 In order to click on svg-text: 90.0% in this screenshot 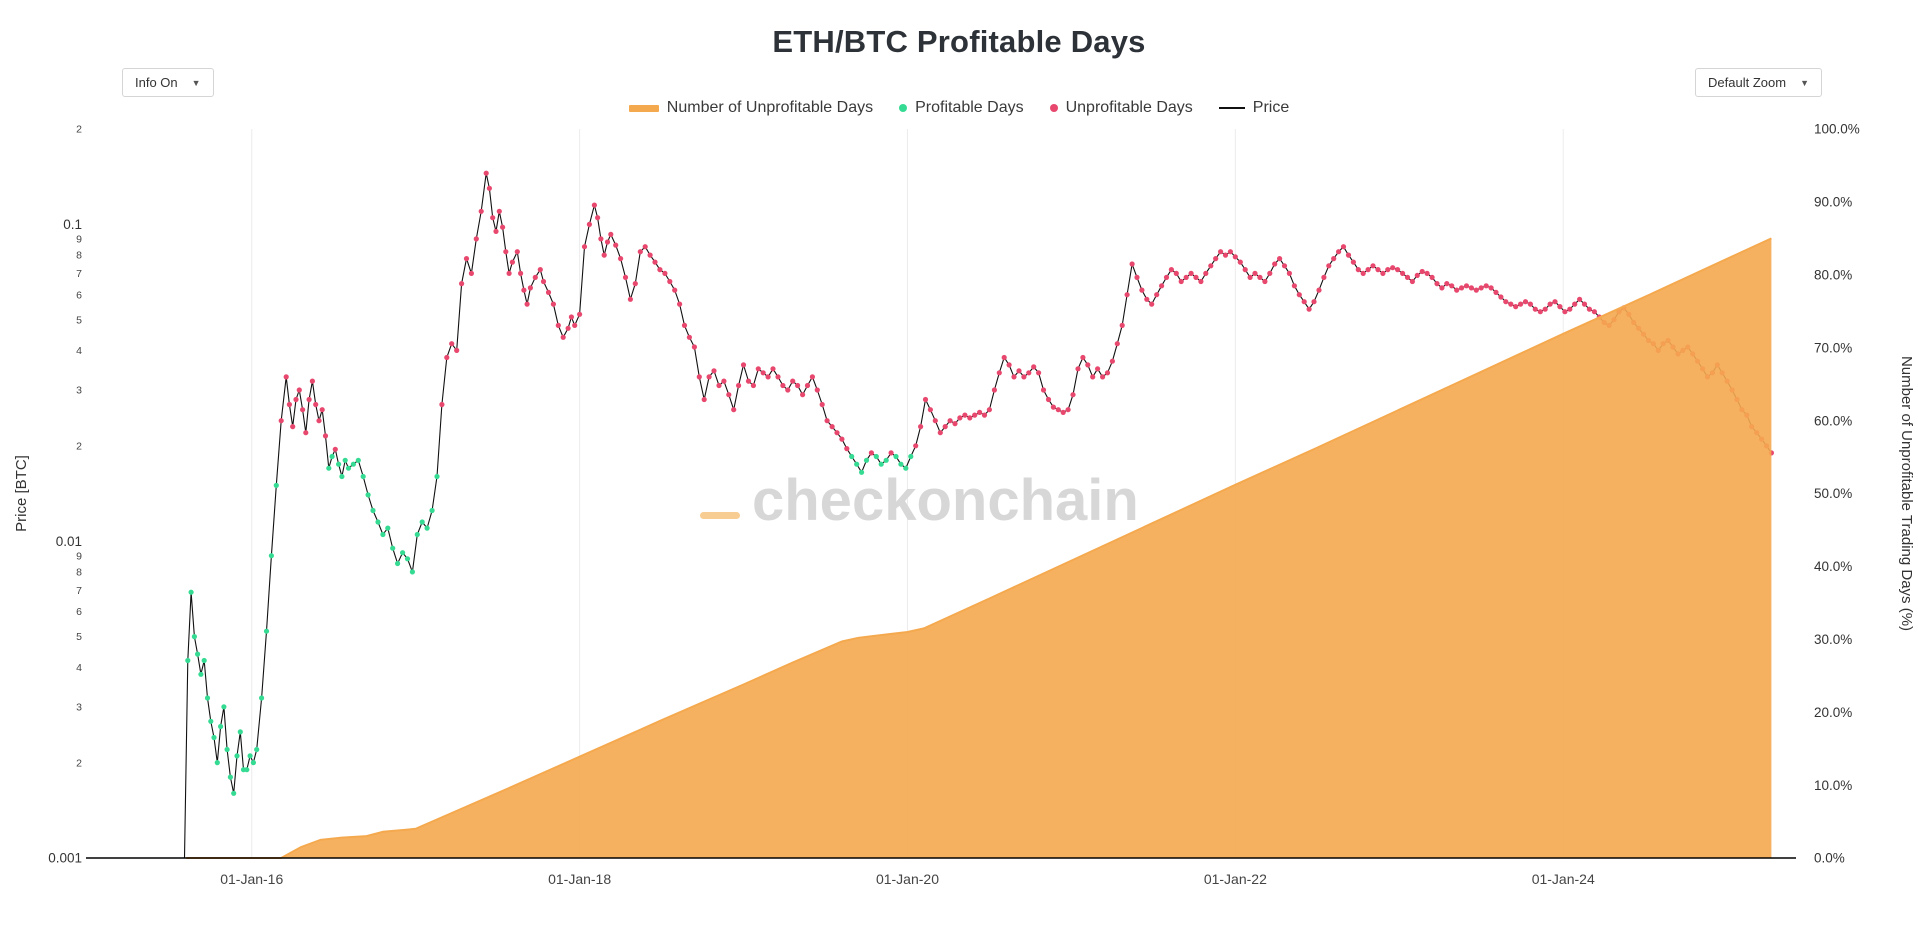, I will do `click(1833, 202)`.